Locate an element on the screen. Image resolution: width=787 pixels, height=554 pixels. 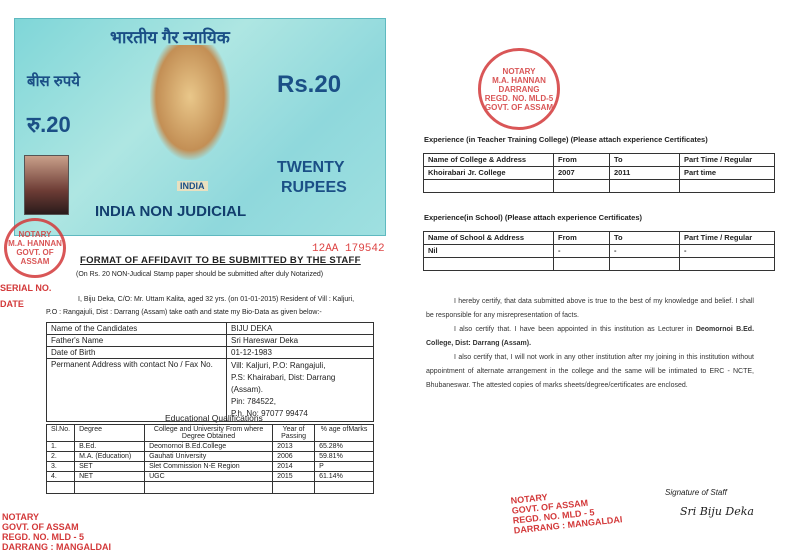
cell: NET is located at coordinates (110, 476).